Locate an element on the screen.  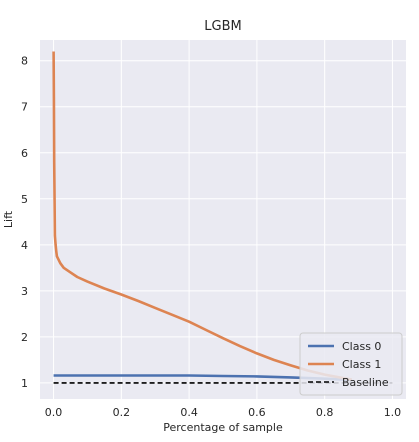
x-tick-label: 0.4 is located at coordinates (189, 412).